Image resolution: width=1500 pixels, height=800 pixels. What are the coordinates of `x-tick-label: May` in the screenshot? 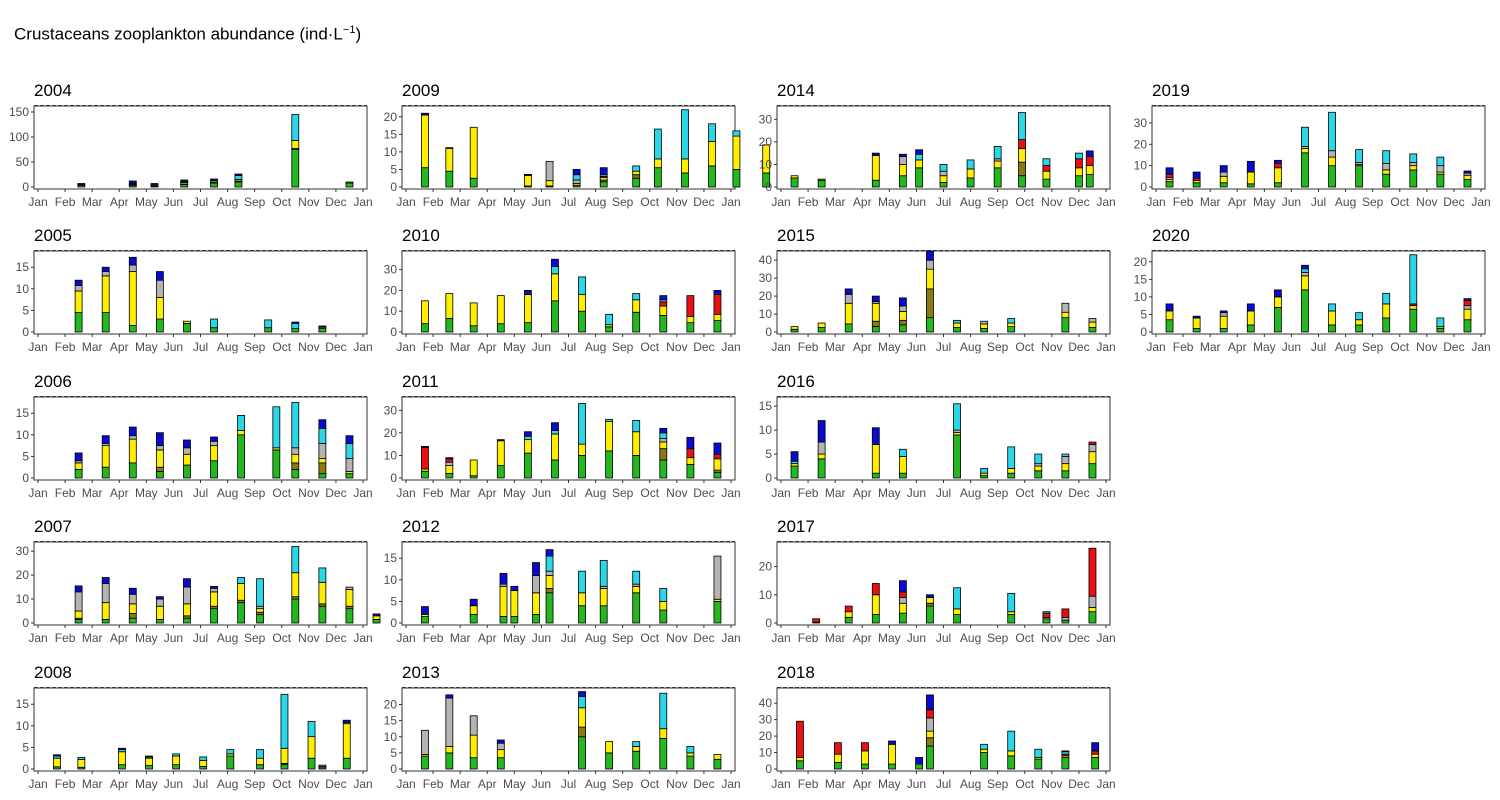 It's located at (1264, 347).